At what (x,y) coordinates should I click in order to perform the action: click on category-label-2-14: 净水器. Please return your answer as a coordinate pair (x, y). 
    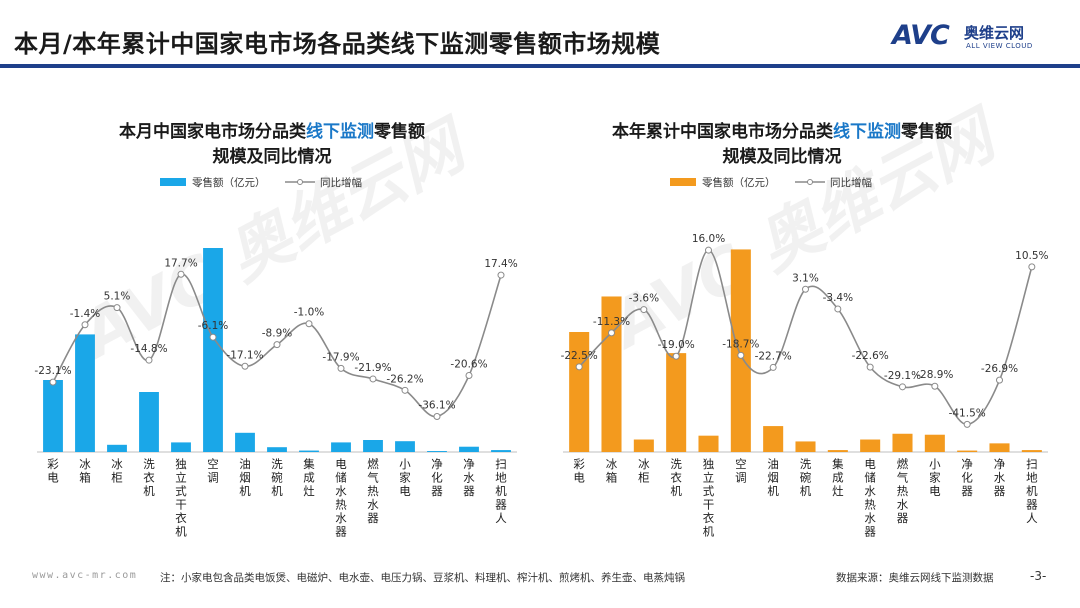
    Looking at the image, I should click on (1000, 477).